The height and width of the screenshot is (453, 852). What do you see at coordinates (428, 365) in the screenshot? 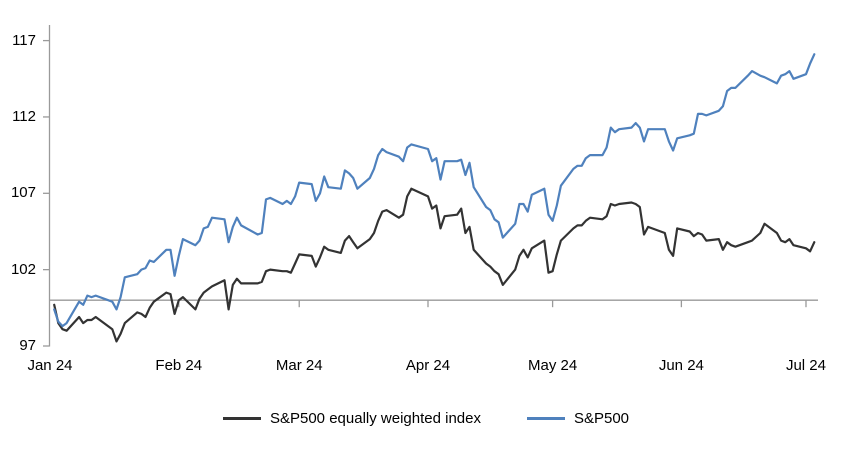
I see `x-tick-label: Apr 24` at bounding box center [428, 365].